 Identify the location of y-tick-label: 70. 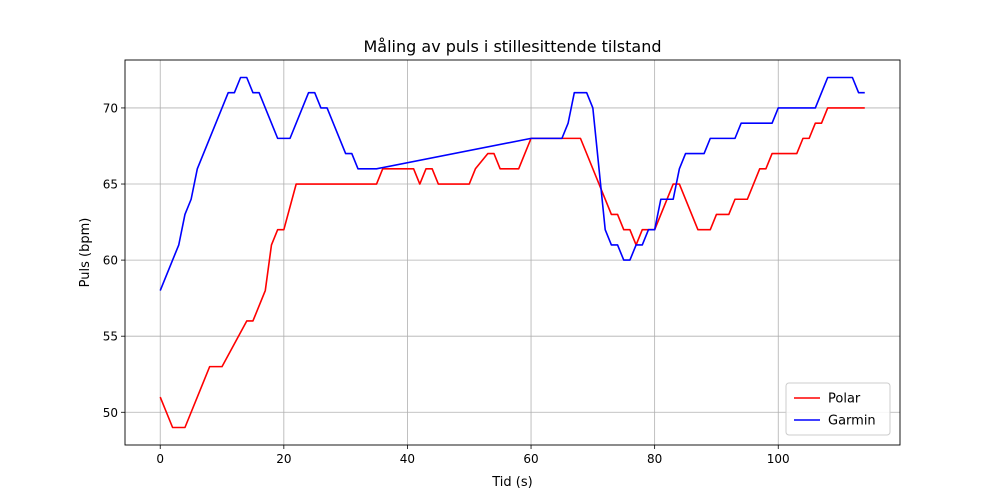
(110, 108).